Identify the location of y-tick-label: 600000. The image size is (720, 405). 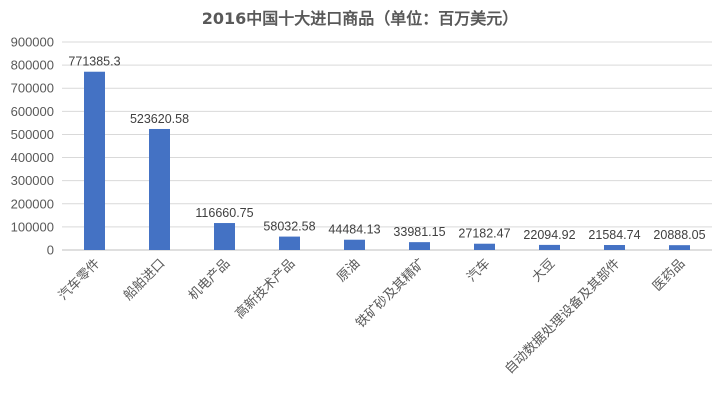
(32, 111).